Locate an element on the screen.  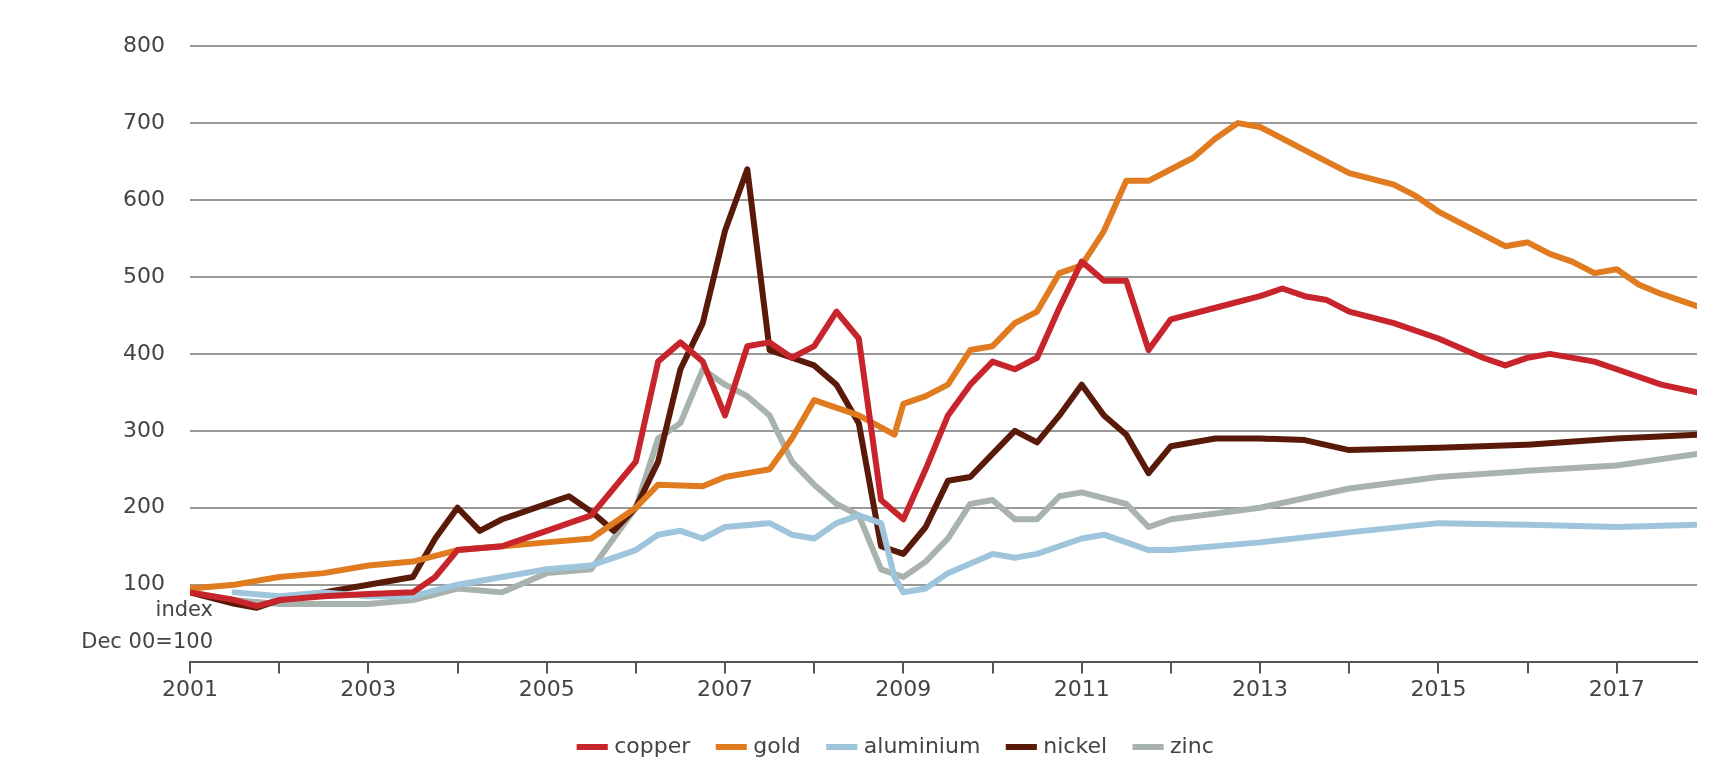
legend-label: zinc is located at coordinates (1192, 745).